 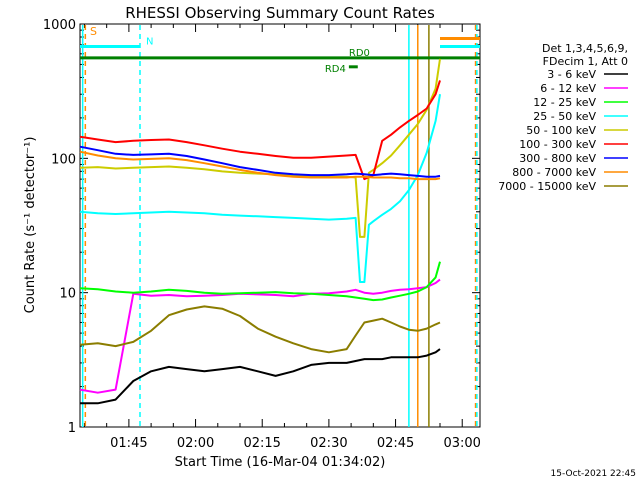 I want to click on legend-label: 12 - 25 keV, so click(x=564, y=102).